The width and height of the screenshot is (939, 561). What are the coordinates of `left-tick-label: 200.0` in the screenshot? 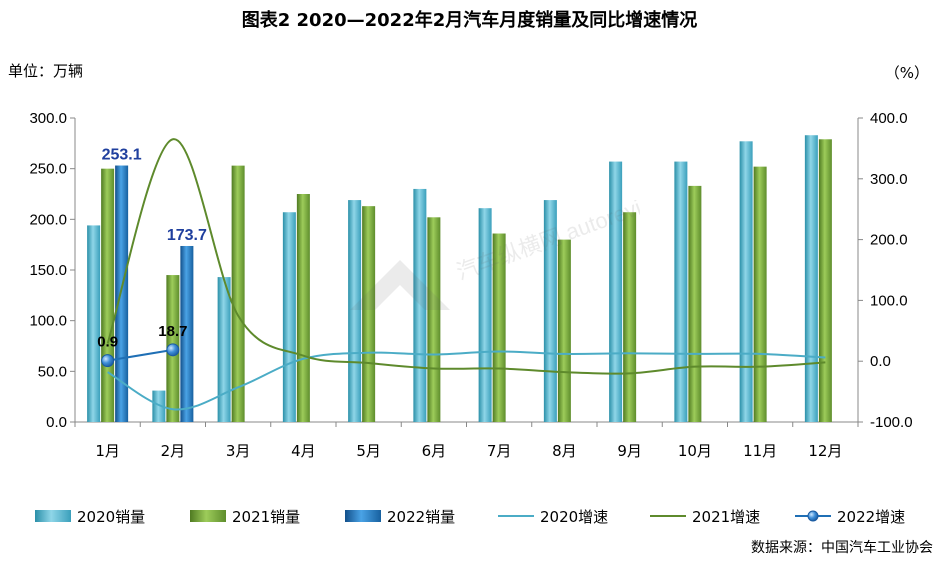 It's located at (48, 219).